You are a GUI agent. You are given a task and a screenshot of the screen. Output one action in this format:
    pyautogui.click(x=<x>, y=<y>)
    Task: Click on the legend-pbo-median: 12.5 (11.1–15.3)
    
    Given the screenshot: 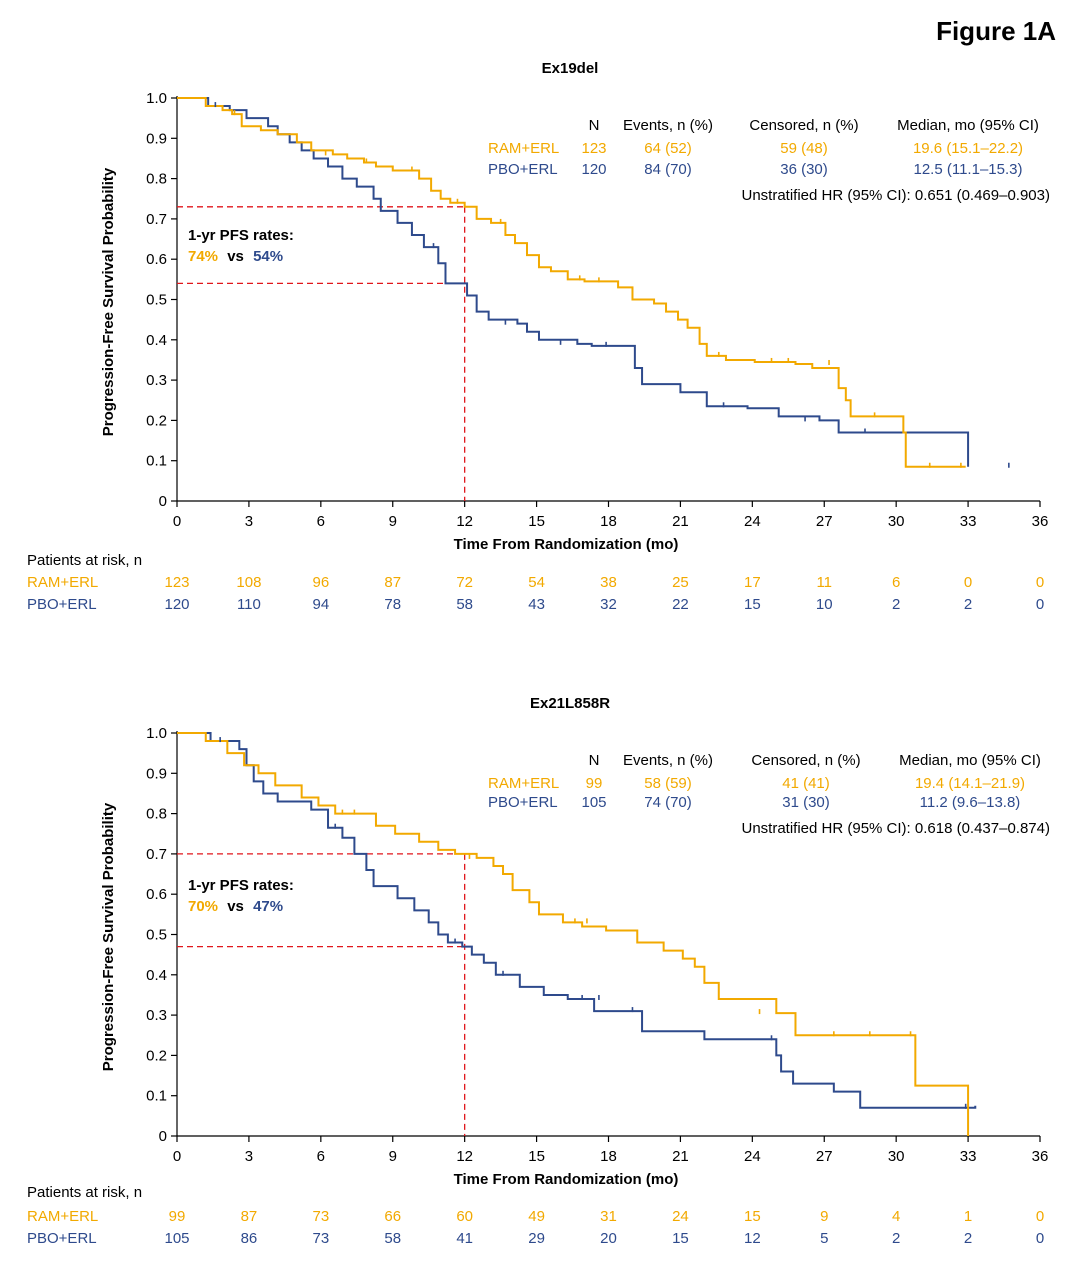 What is the action you would take?
    pyautogui.click(x=968, y=169)
    